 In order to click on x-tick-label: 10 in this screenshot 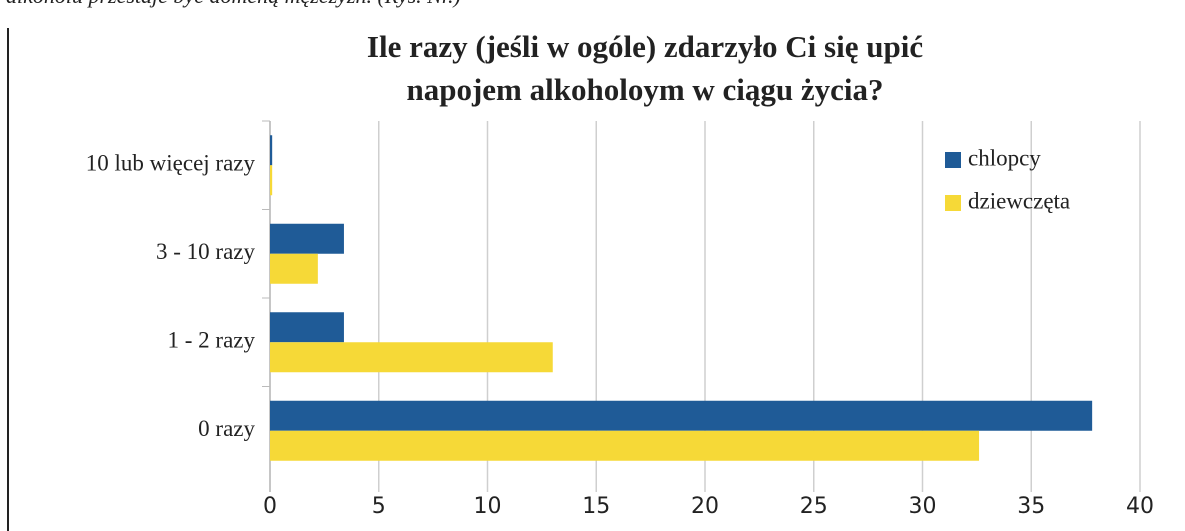, I will do `click(488, 506)`.